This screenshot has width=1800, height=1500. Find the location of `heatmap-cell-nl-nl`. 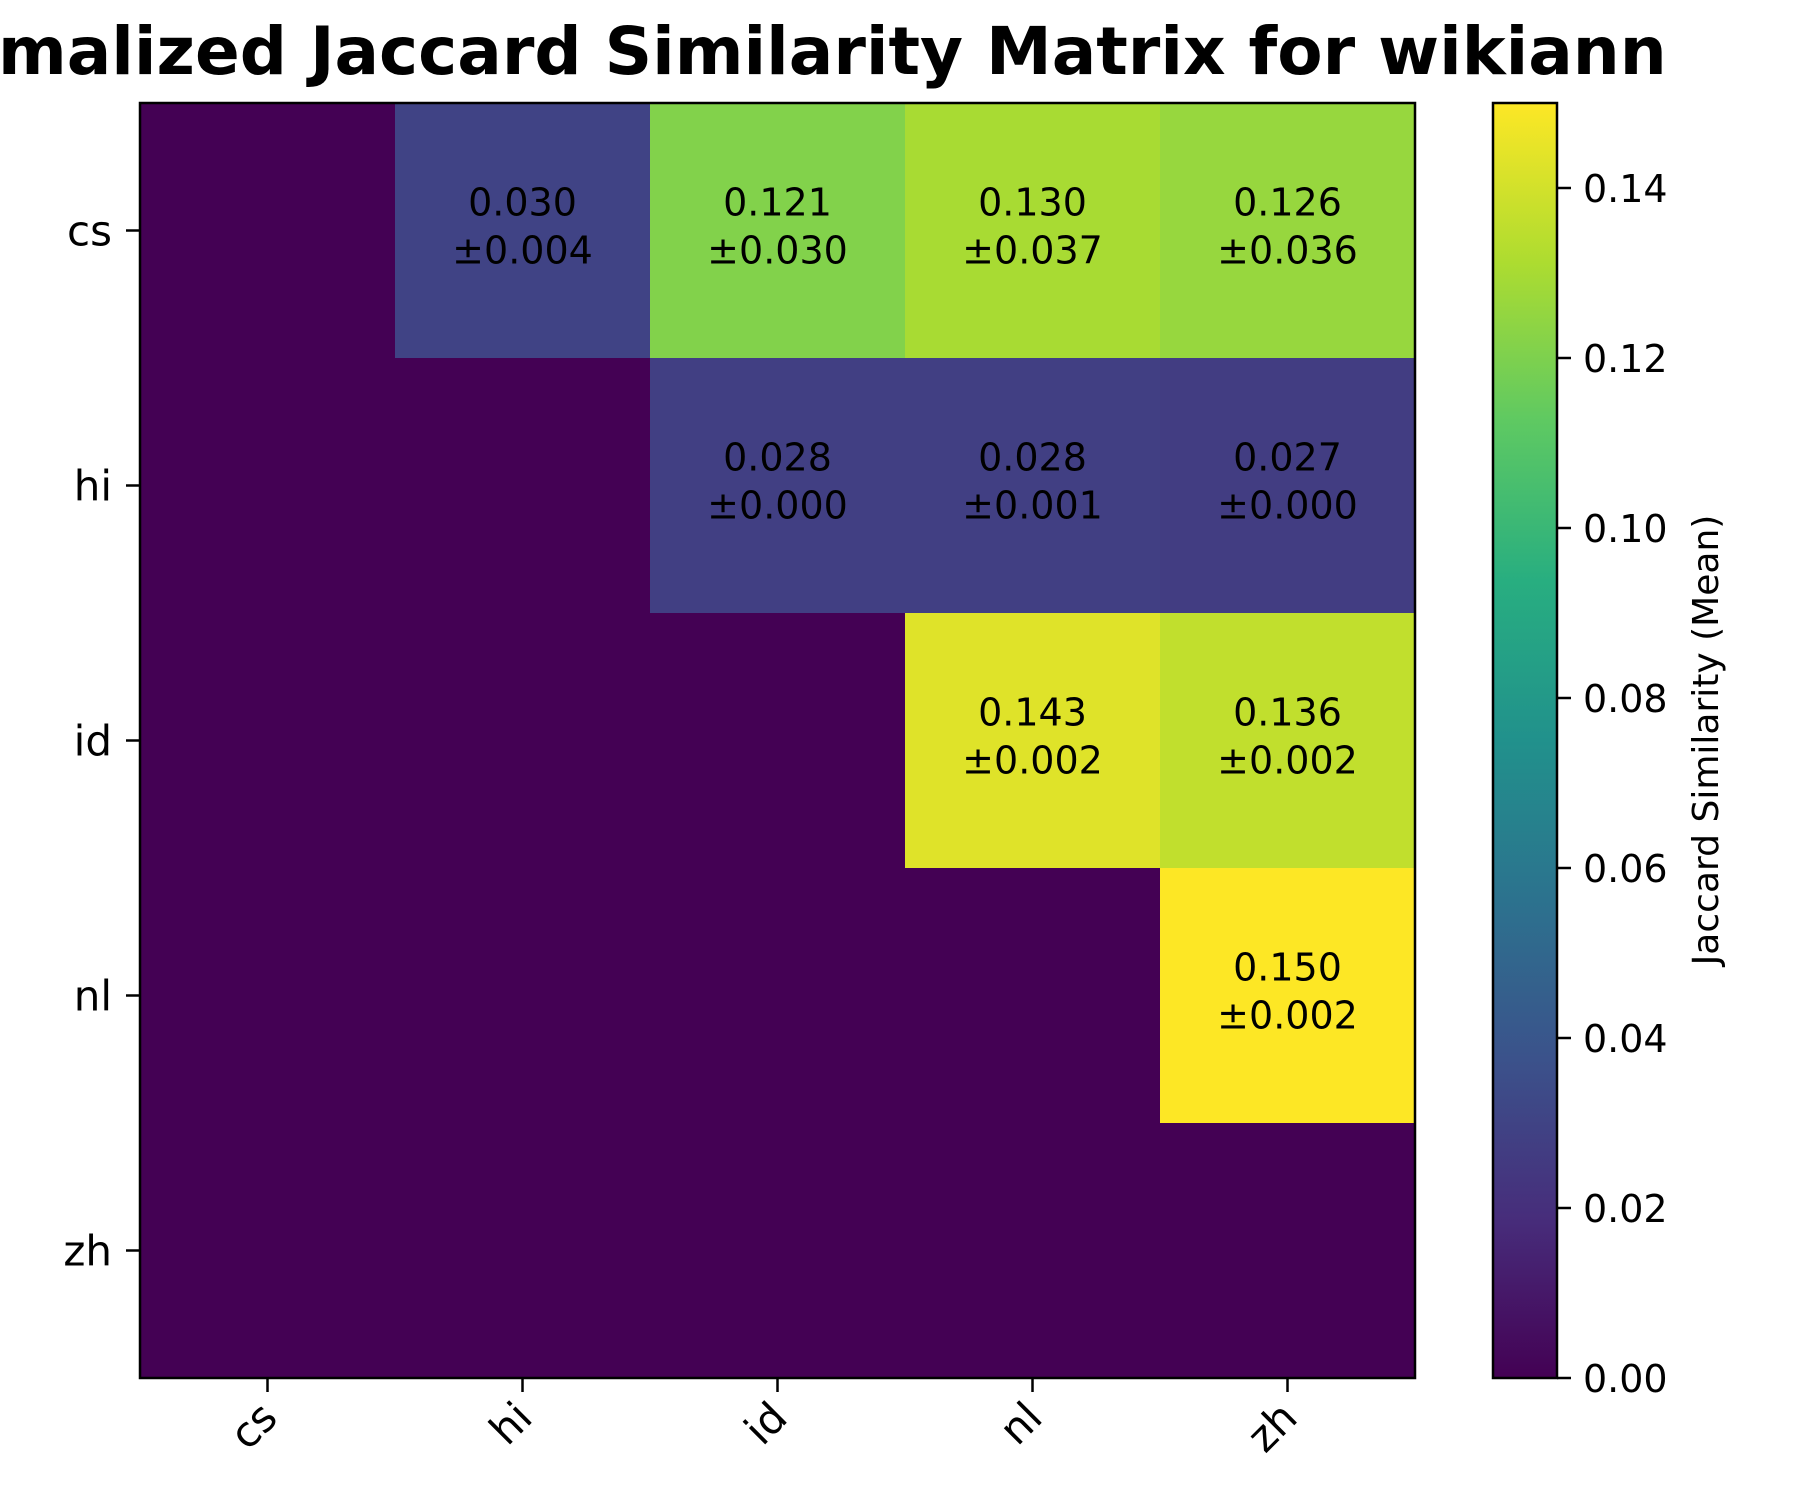

heatmap-cell-nl-nl is located at coordinates (1033, 996).